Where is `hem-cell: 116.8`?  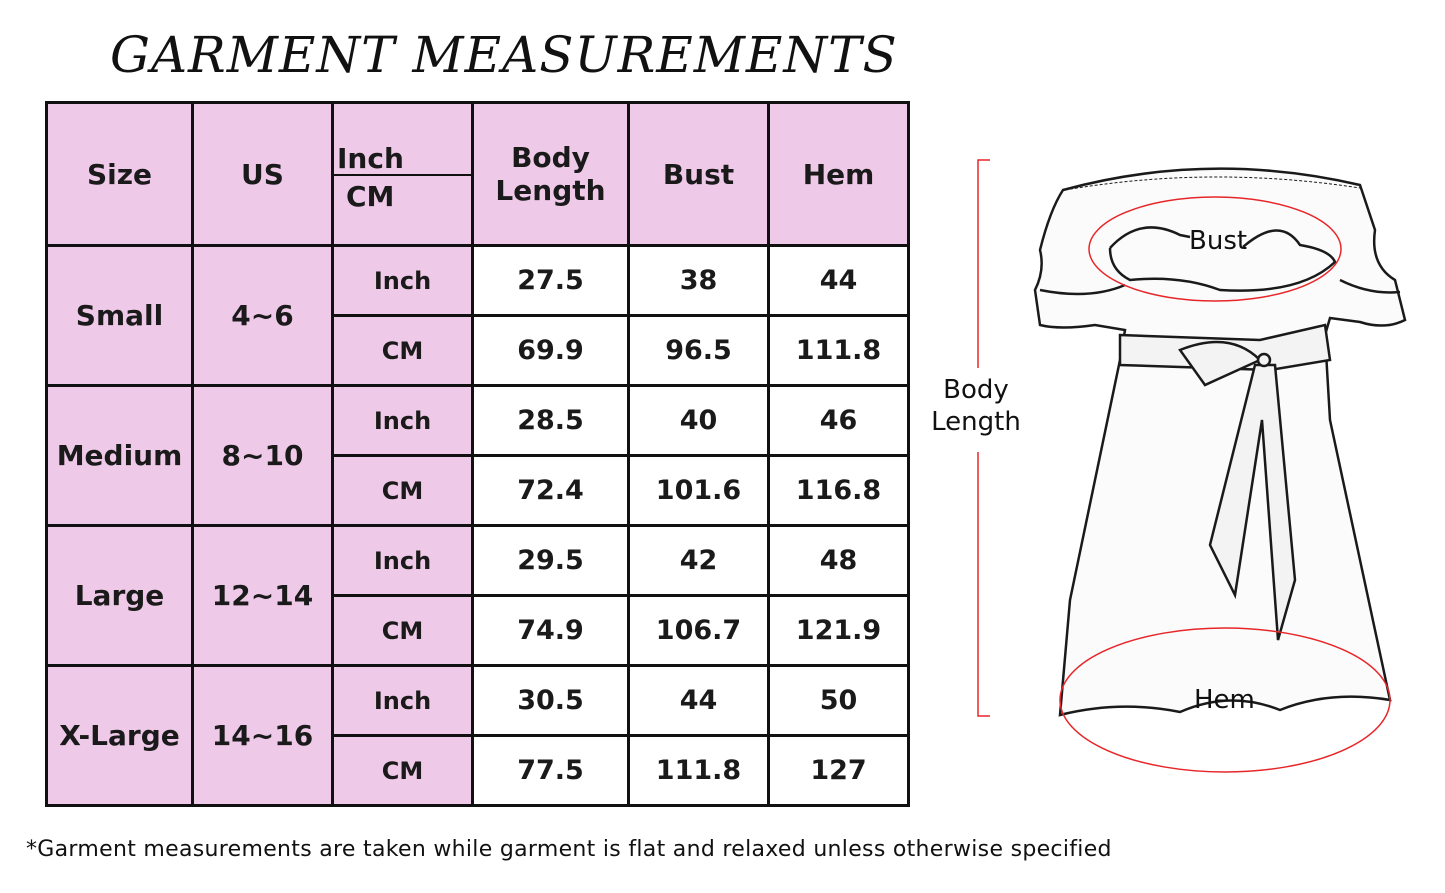
hem-cell: 116.8 is located at coordinates (838, 490).